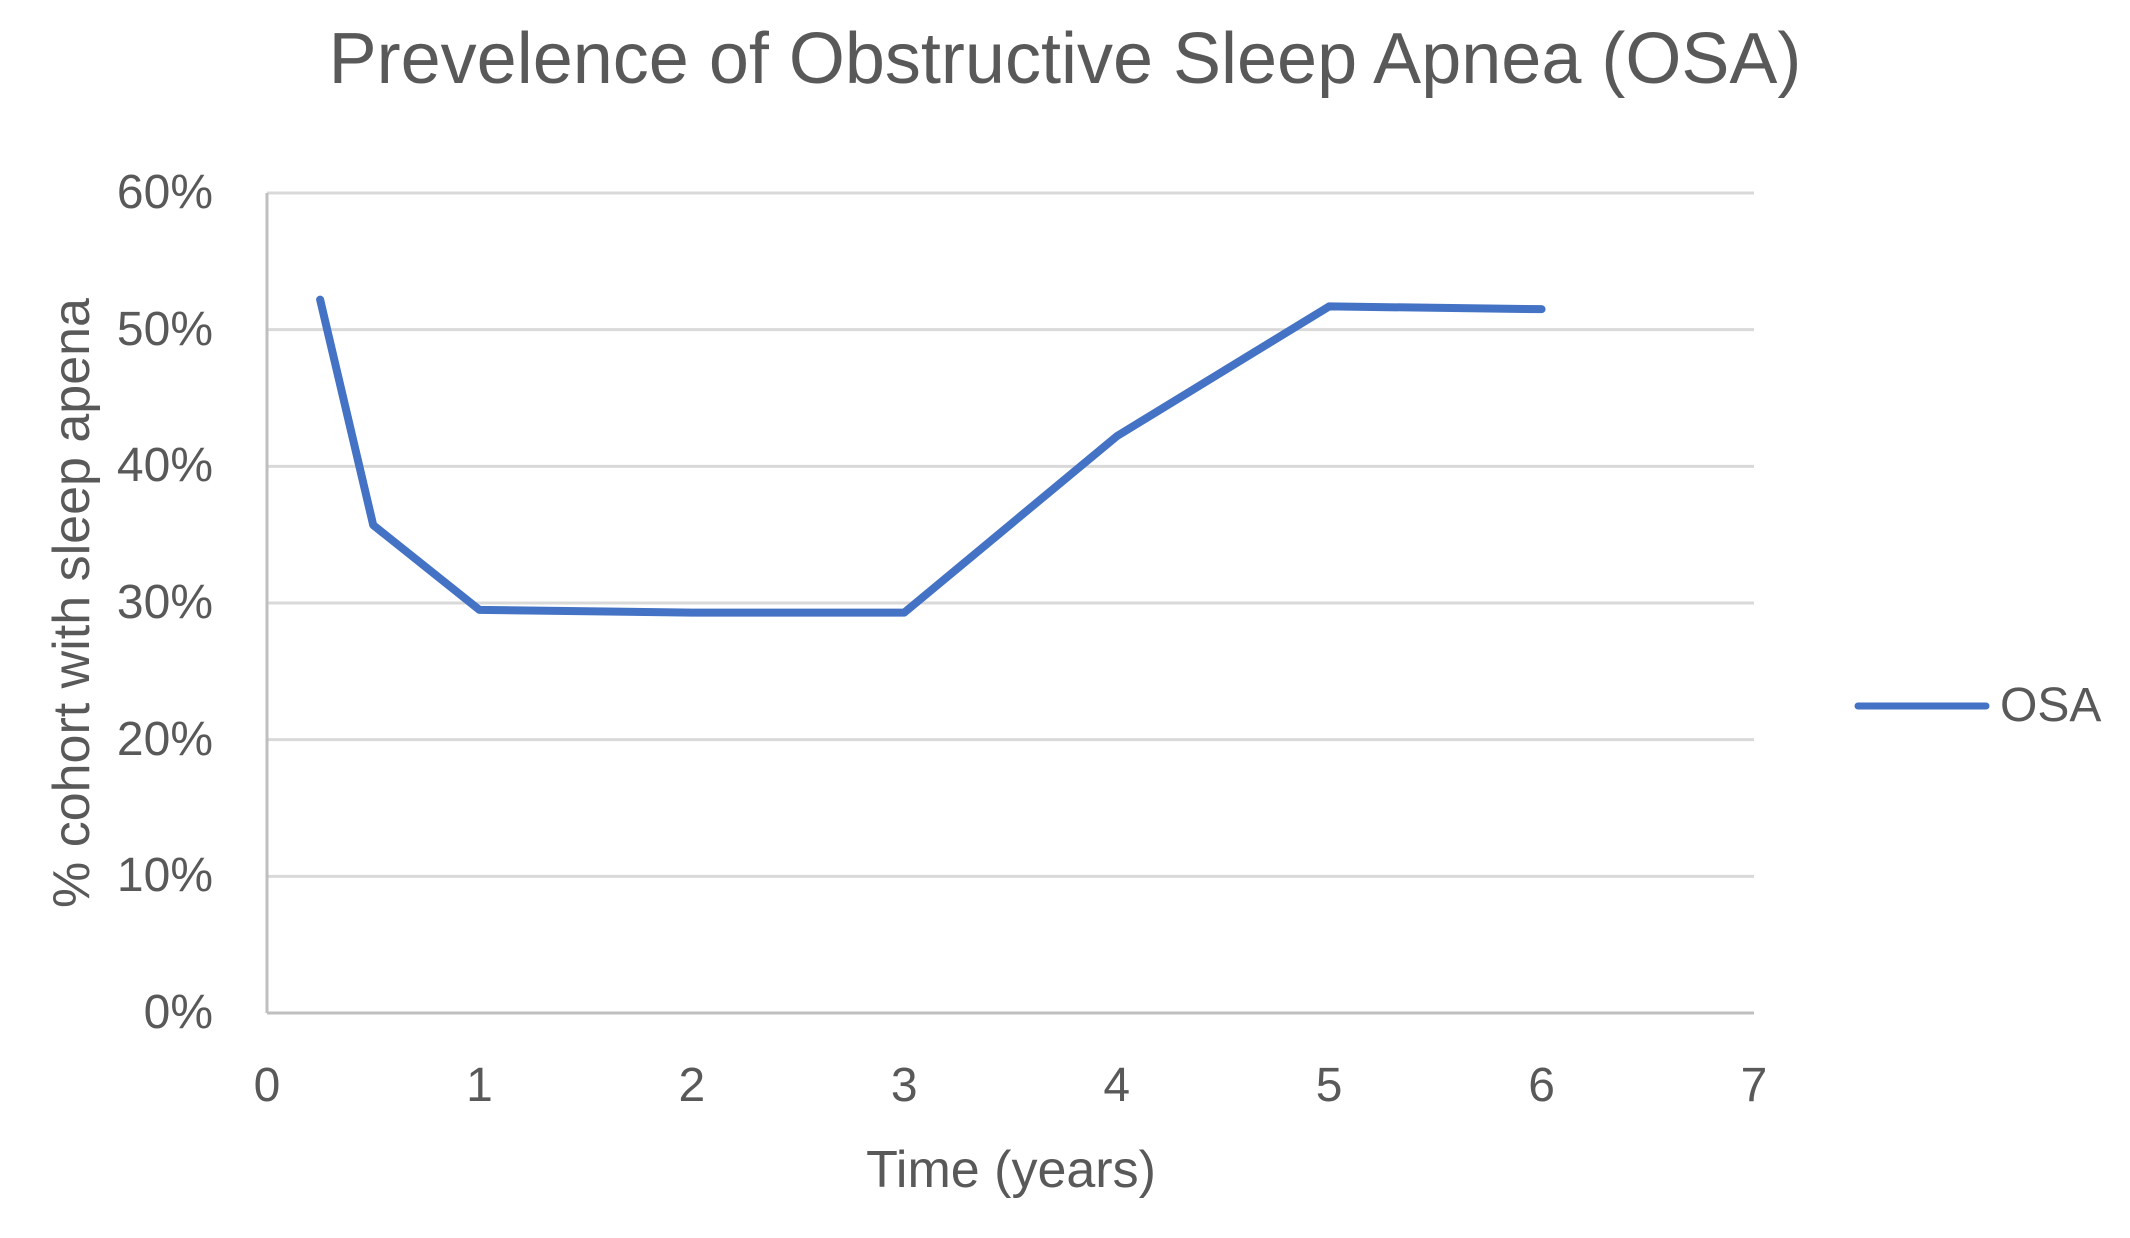  What do you see at coordinates (1011, 1170) in the screenshot?
I see `x-axis-title: Time (years)` at bounding box center [1011, 1170].